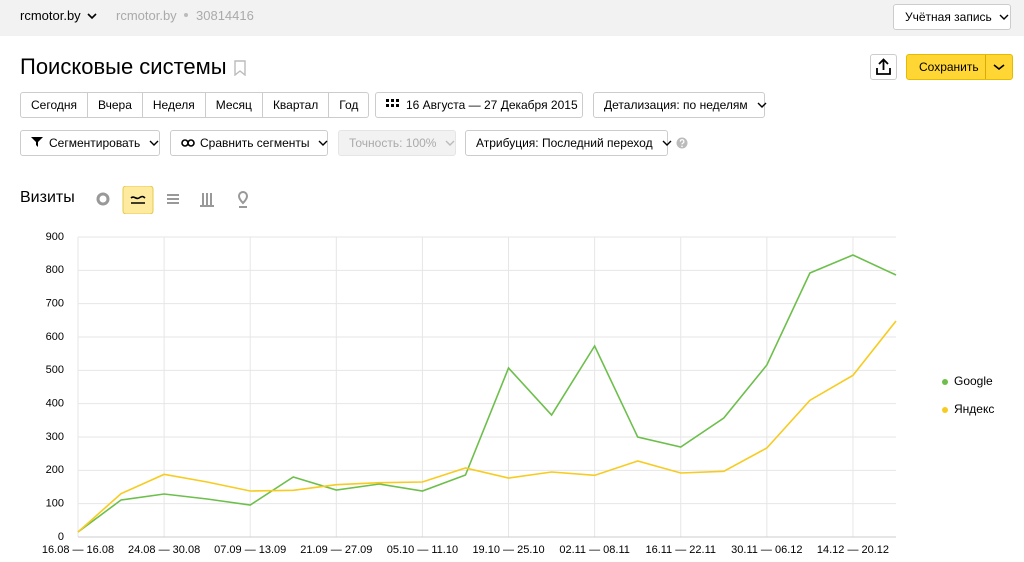  Describe the element at coordinates (233, 105) in the screenshot. I see `period-button: Месяц` at that location.